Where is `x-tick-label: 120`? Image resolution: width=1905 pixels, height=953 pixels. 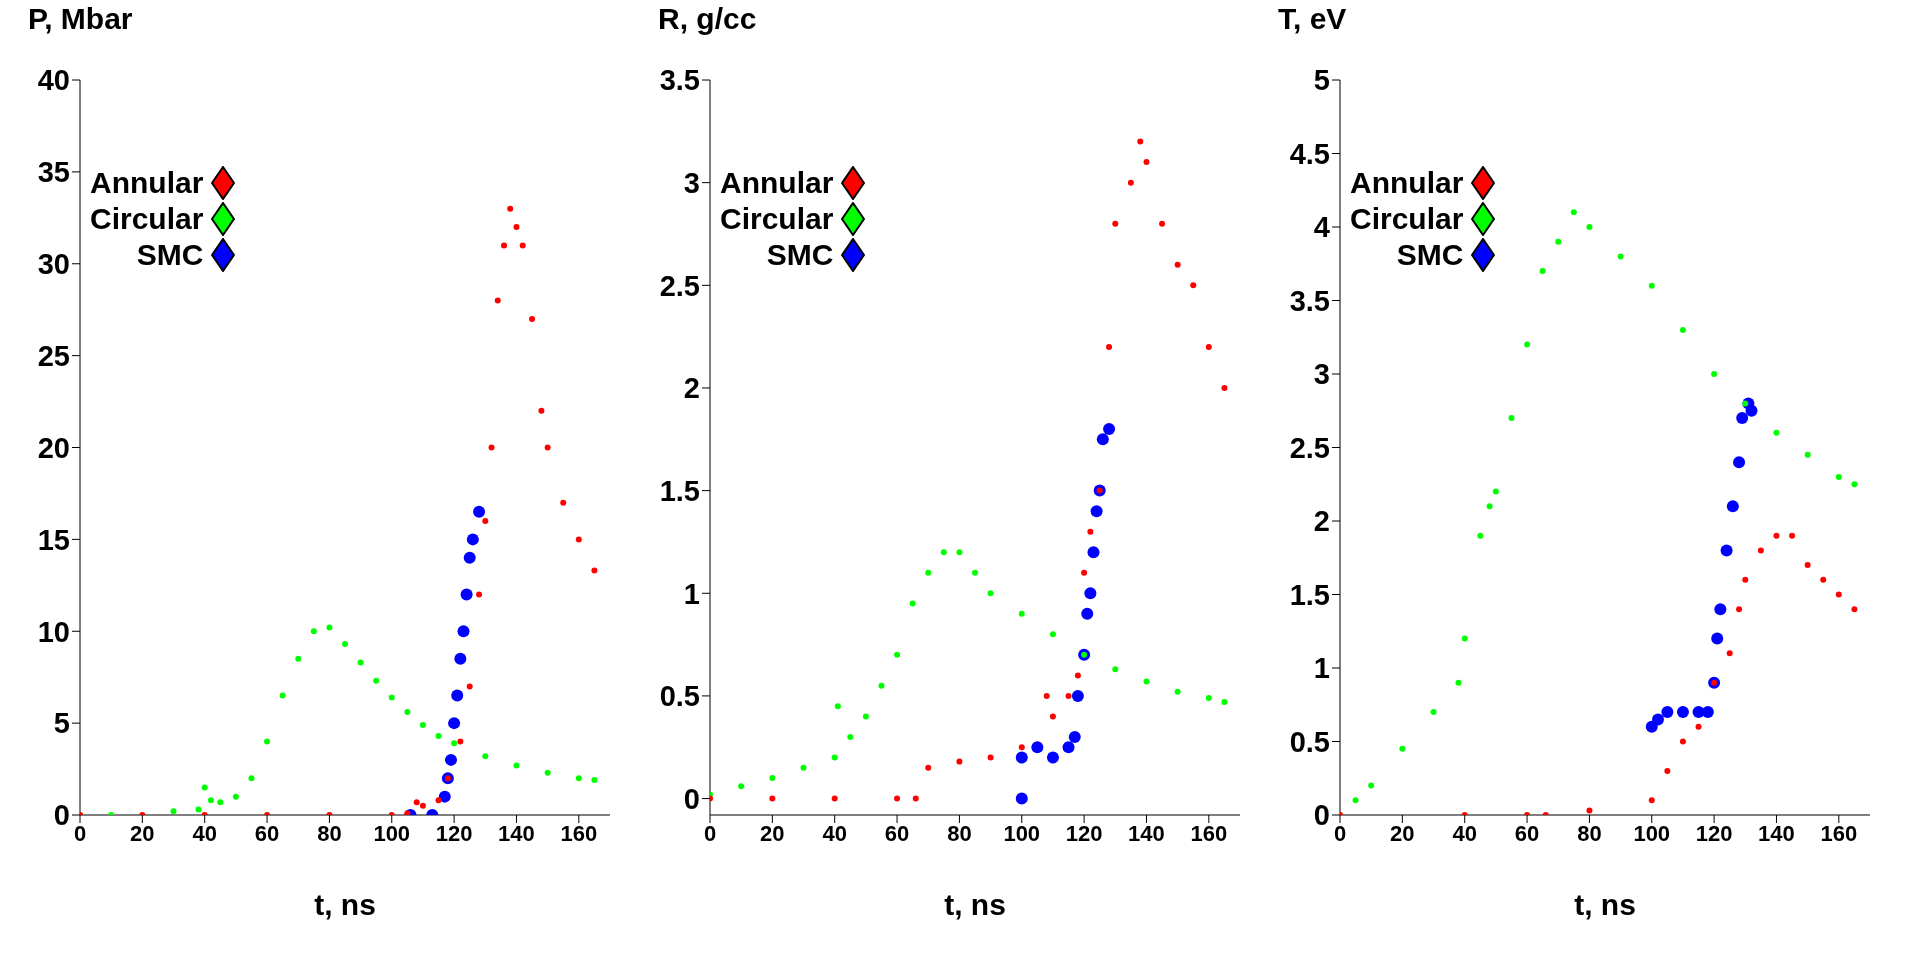 x-tick-label: 120 is located at coordinates (1714, 833).